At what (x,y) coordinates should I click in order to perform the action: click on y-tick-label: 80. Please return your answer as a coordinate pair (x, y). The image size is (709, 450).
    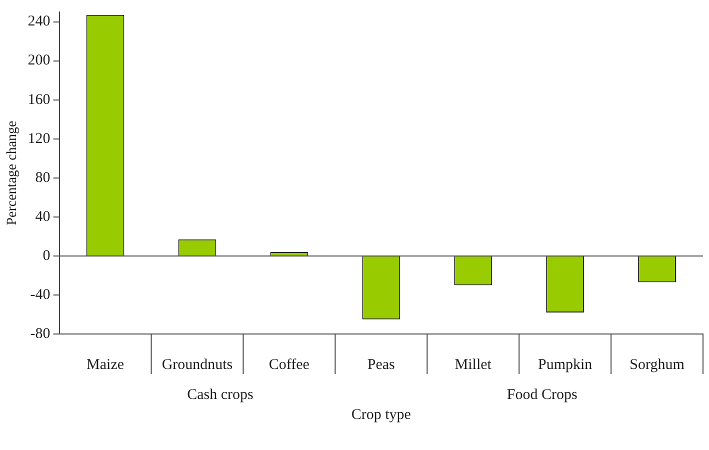
    Looking at the image, I should click on (42, 178).